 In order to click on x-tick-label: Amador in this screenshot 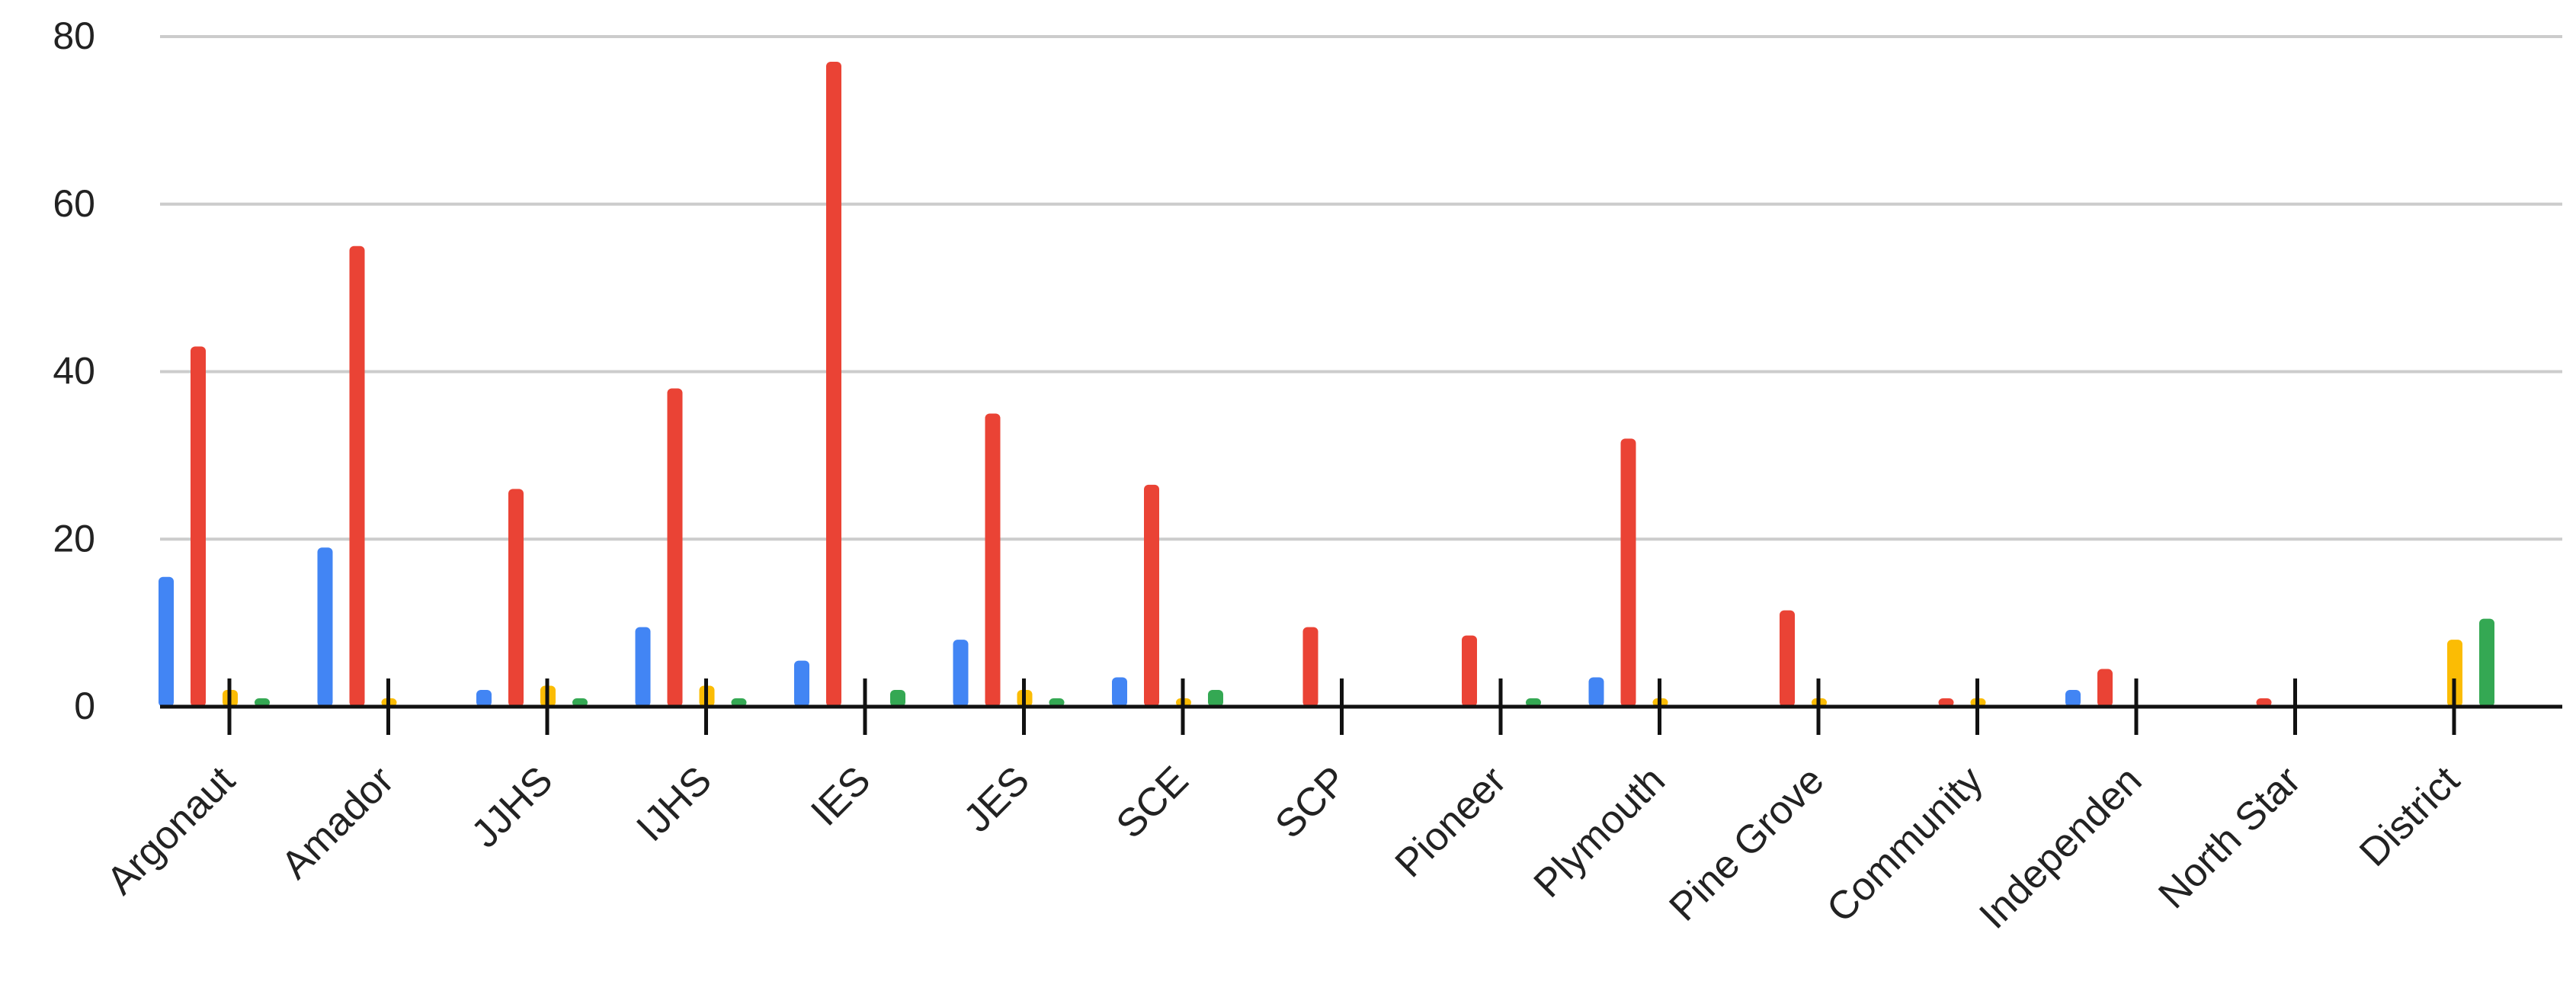, I will do `click(337, 822)`.